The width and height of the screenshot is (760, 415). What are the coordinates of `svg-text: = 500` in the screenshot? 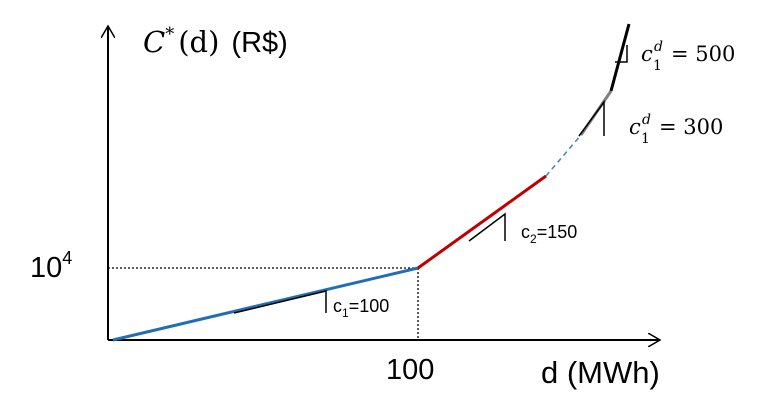 It's located at (703, 54).